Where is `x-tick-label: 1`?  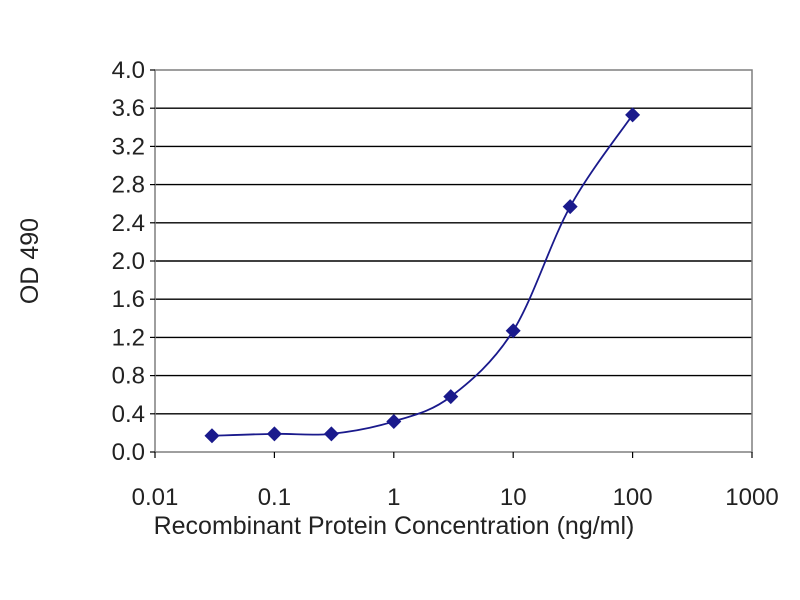
x-tick-label: 1 is located at coordinates (393, 497).